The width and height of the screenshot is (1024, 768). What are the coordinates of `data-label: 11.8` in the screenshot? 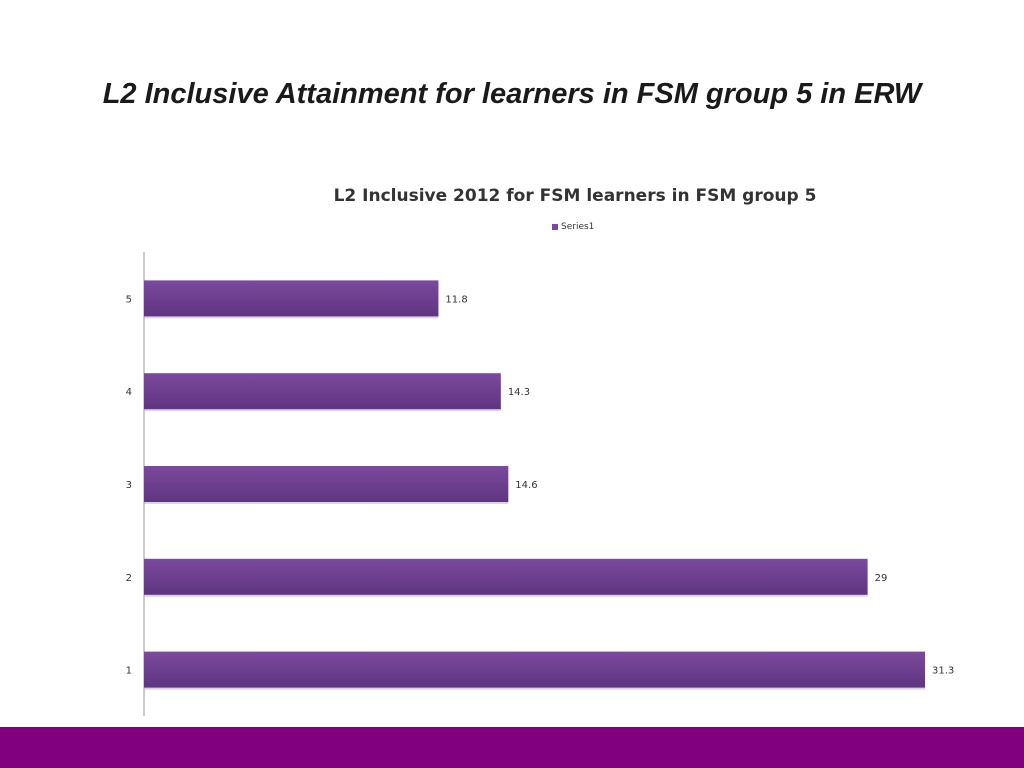 It's located at (456, 299).